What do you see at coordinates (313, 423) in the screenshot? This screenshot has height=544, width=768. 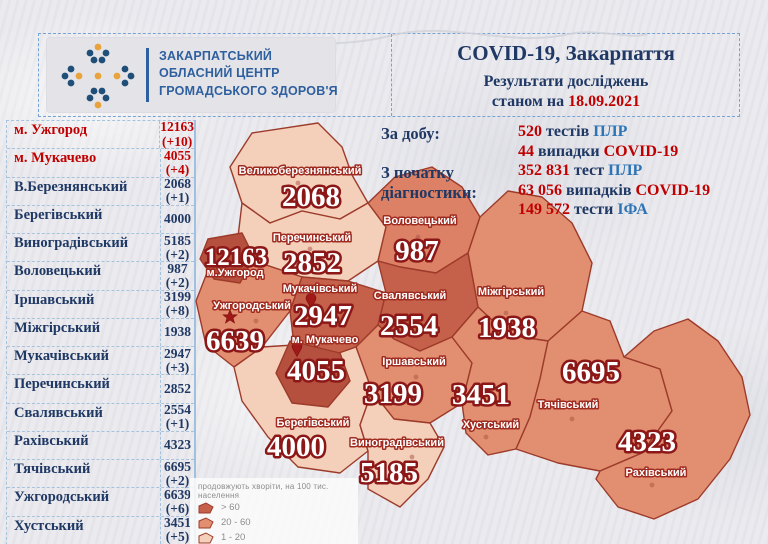 I see `map-label: Берегівський` at bounding box center [313, 423].